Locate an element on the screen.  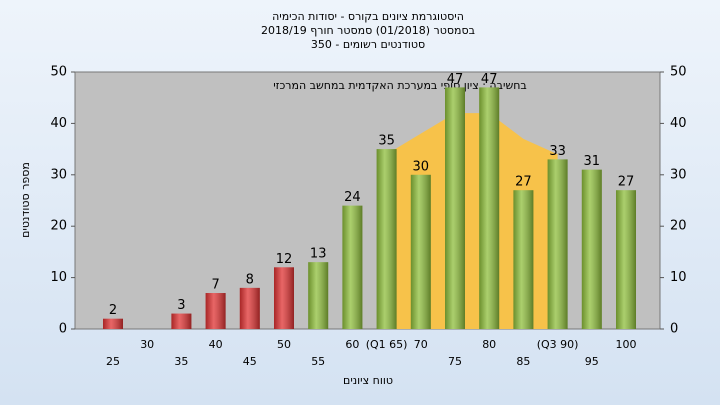
value-label: 7 is located at coordinates (215, 285).